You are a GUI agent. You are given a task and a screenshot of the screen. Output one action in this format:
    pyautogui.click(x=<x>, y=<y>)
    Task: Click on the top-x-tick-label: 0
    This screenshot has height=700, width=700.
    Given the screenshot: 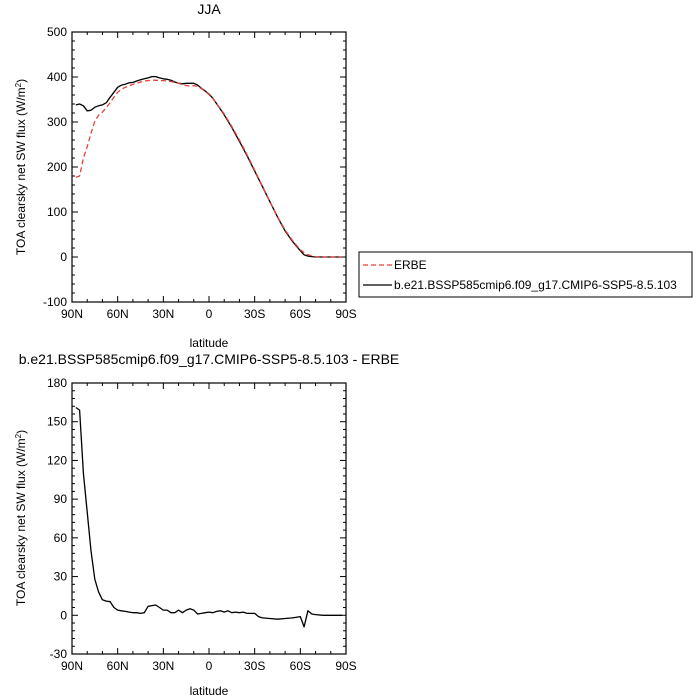 What is the action you would take?
    pyautogui.click(x=209, y=314)
    